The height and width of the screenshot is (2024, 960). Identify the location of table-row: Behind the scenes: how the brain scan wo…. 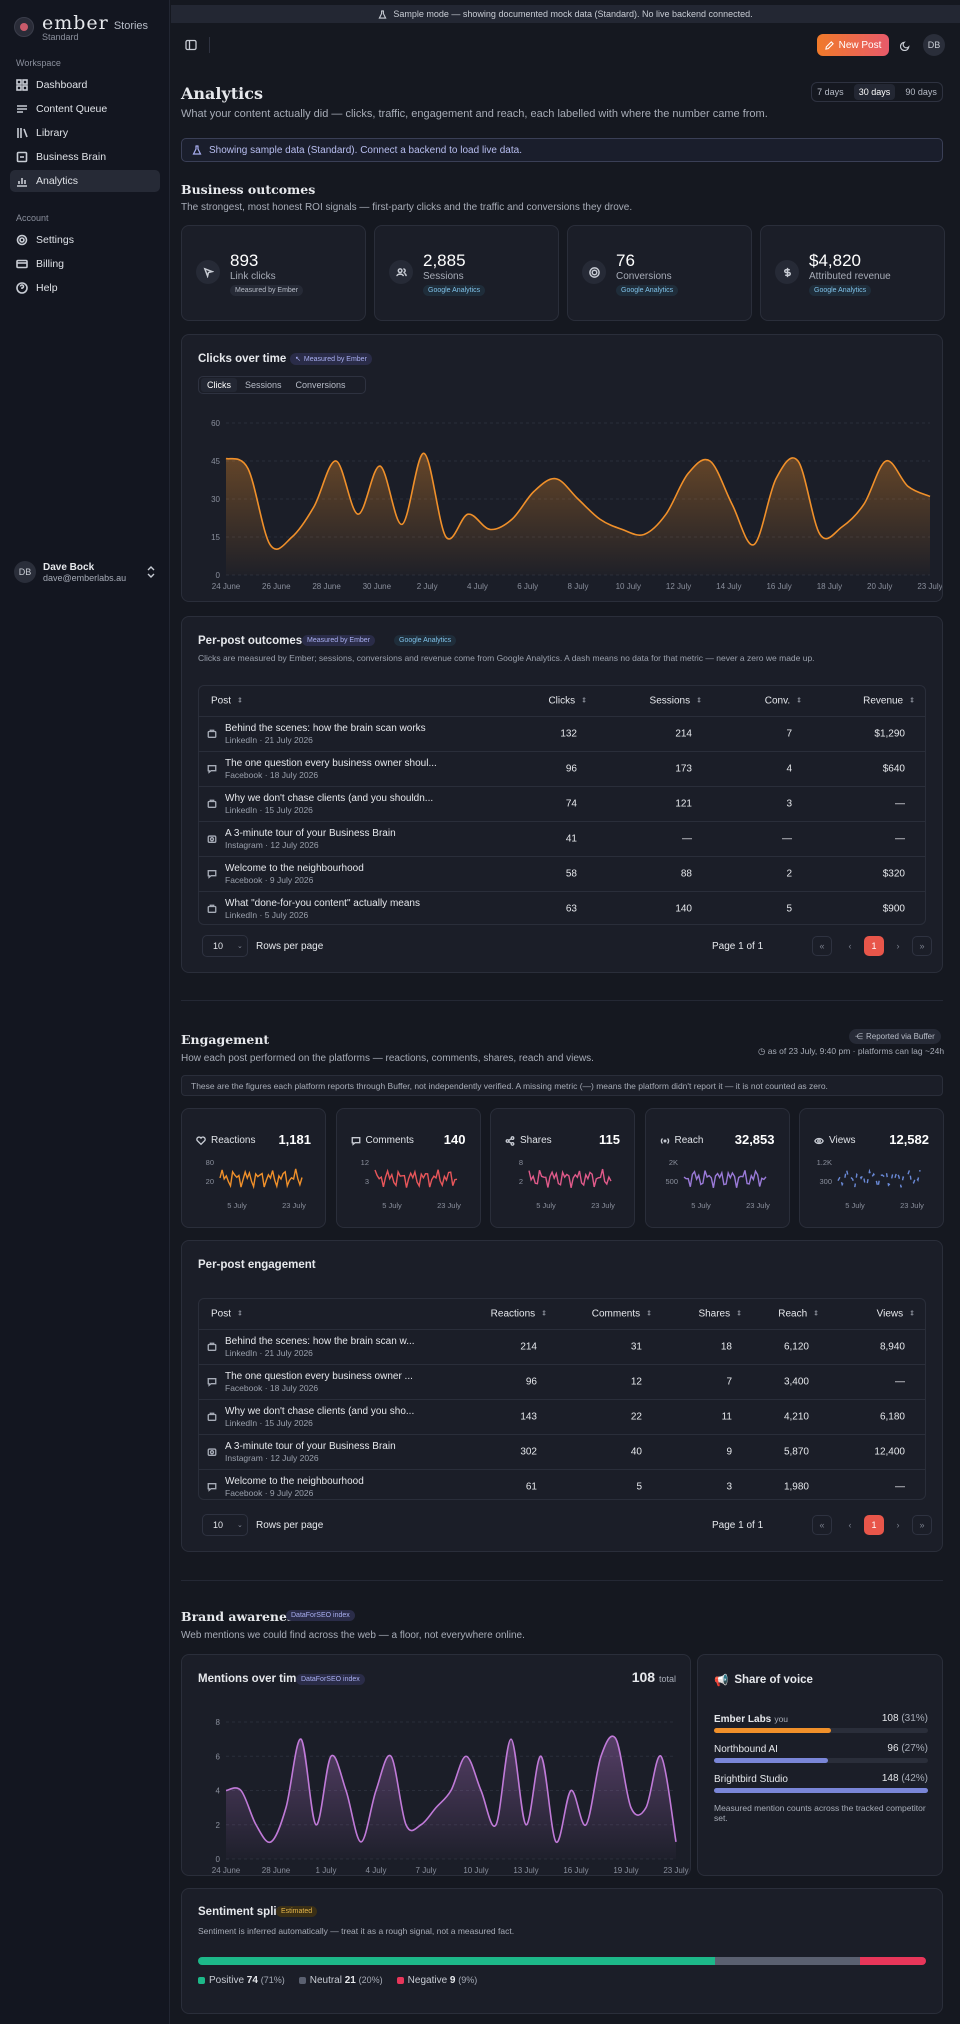
(562, 733).